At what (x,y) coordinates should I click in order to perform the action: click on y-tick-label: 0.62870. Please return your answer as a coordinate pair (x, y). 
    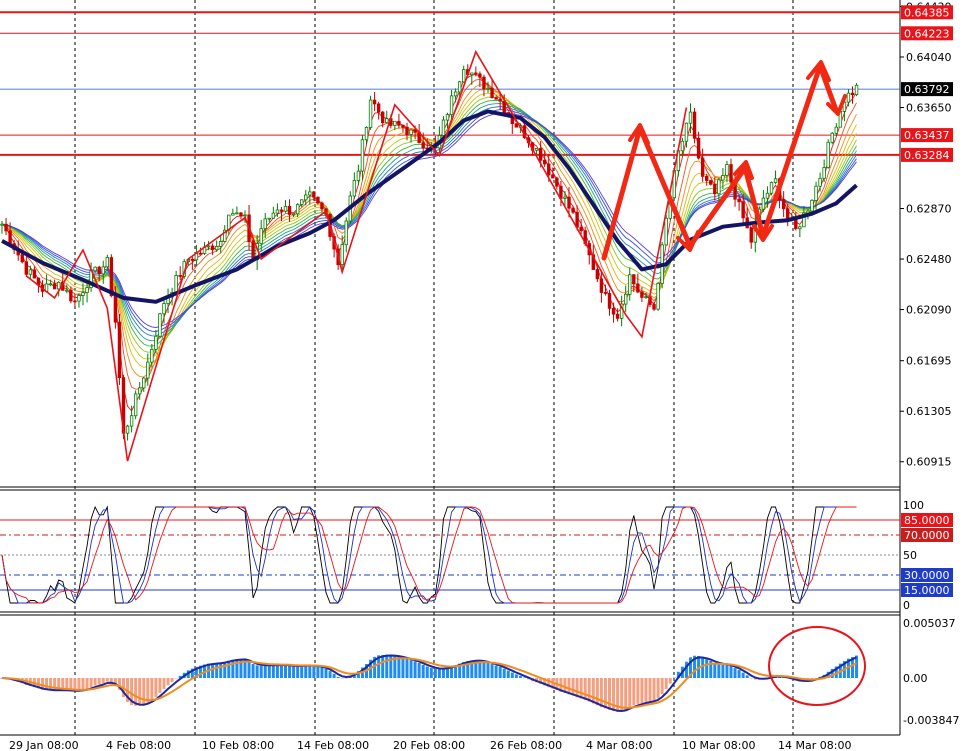
    Looking at the image, I should click on (929, 209).